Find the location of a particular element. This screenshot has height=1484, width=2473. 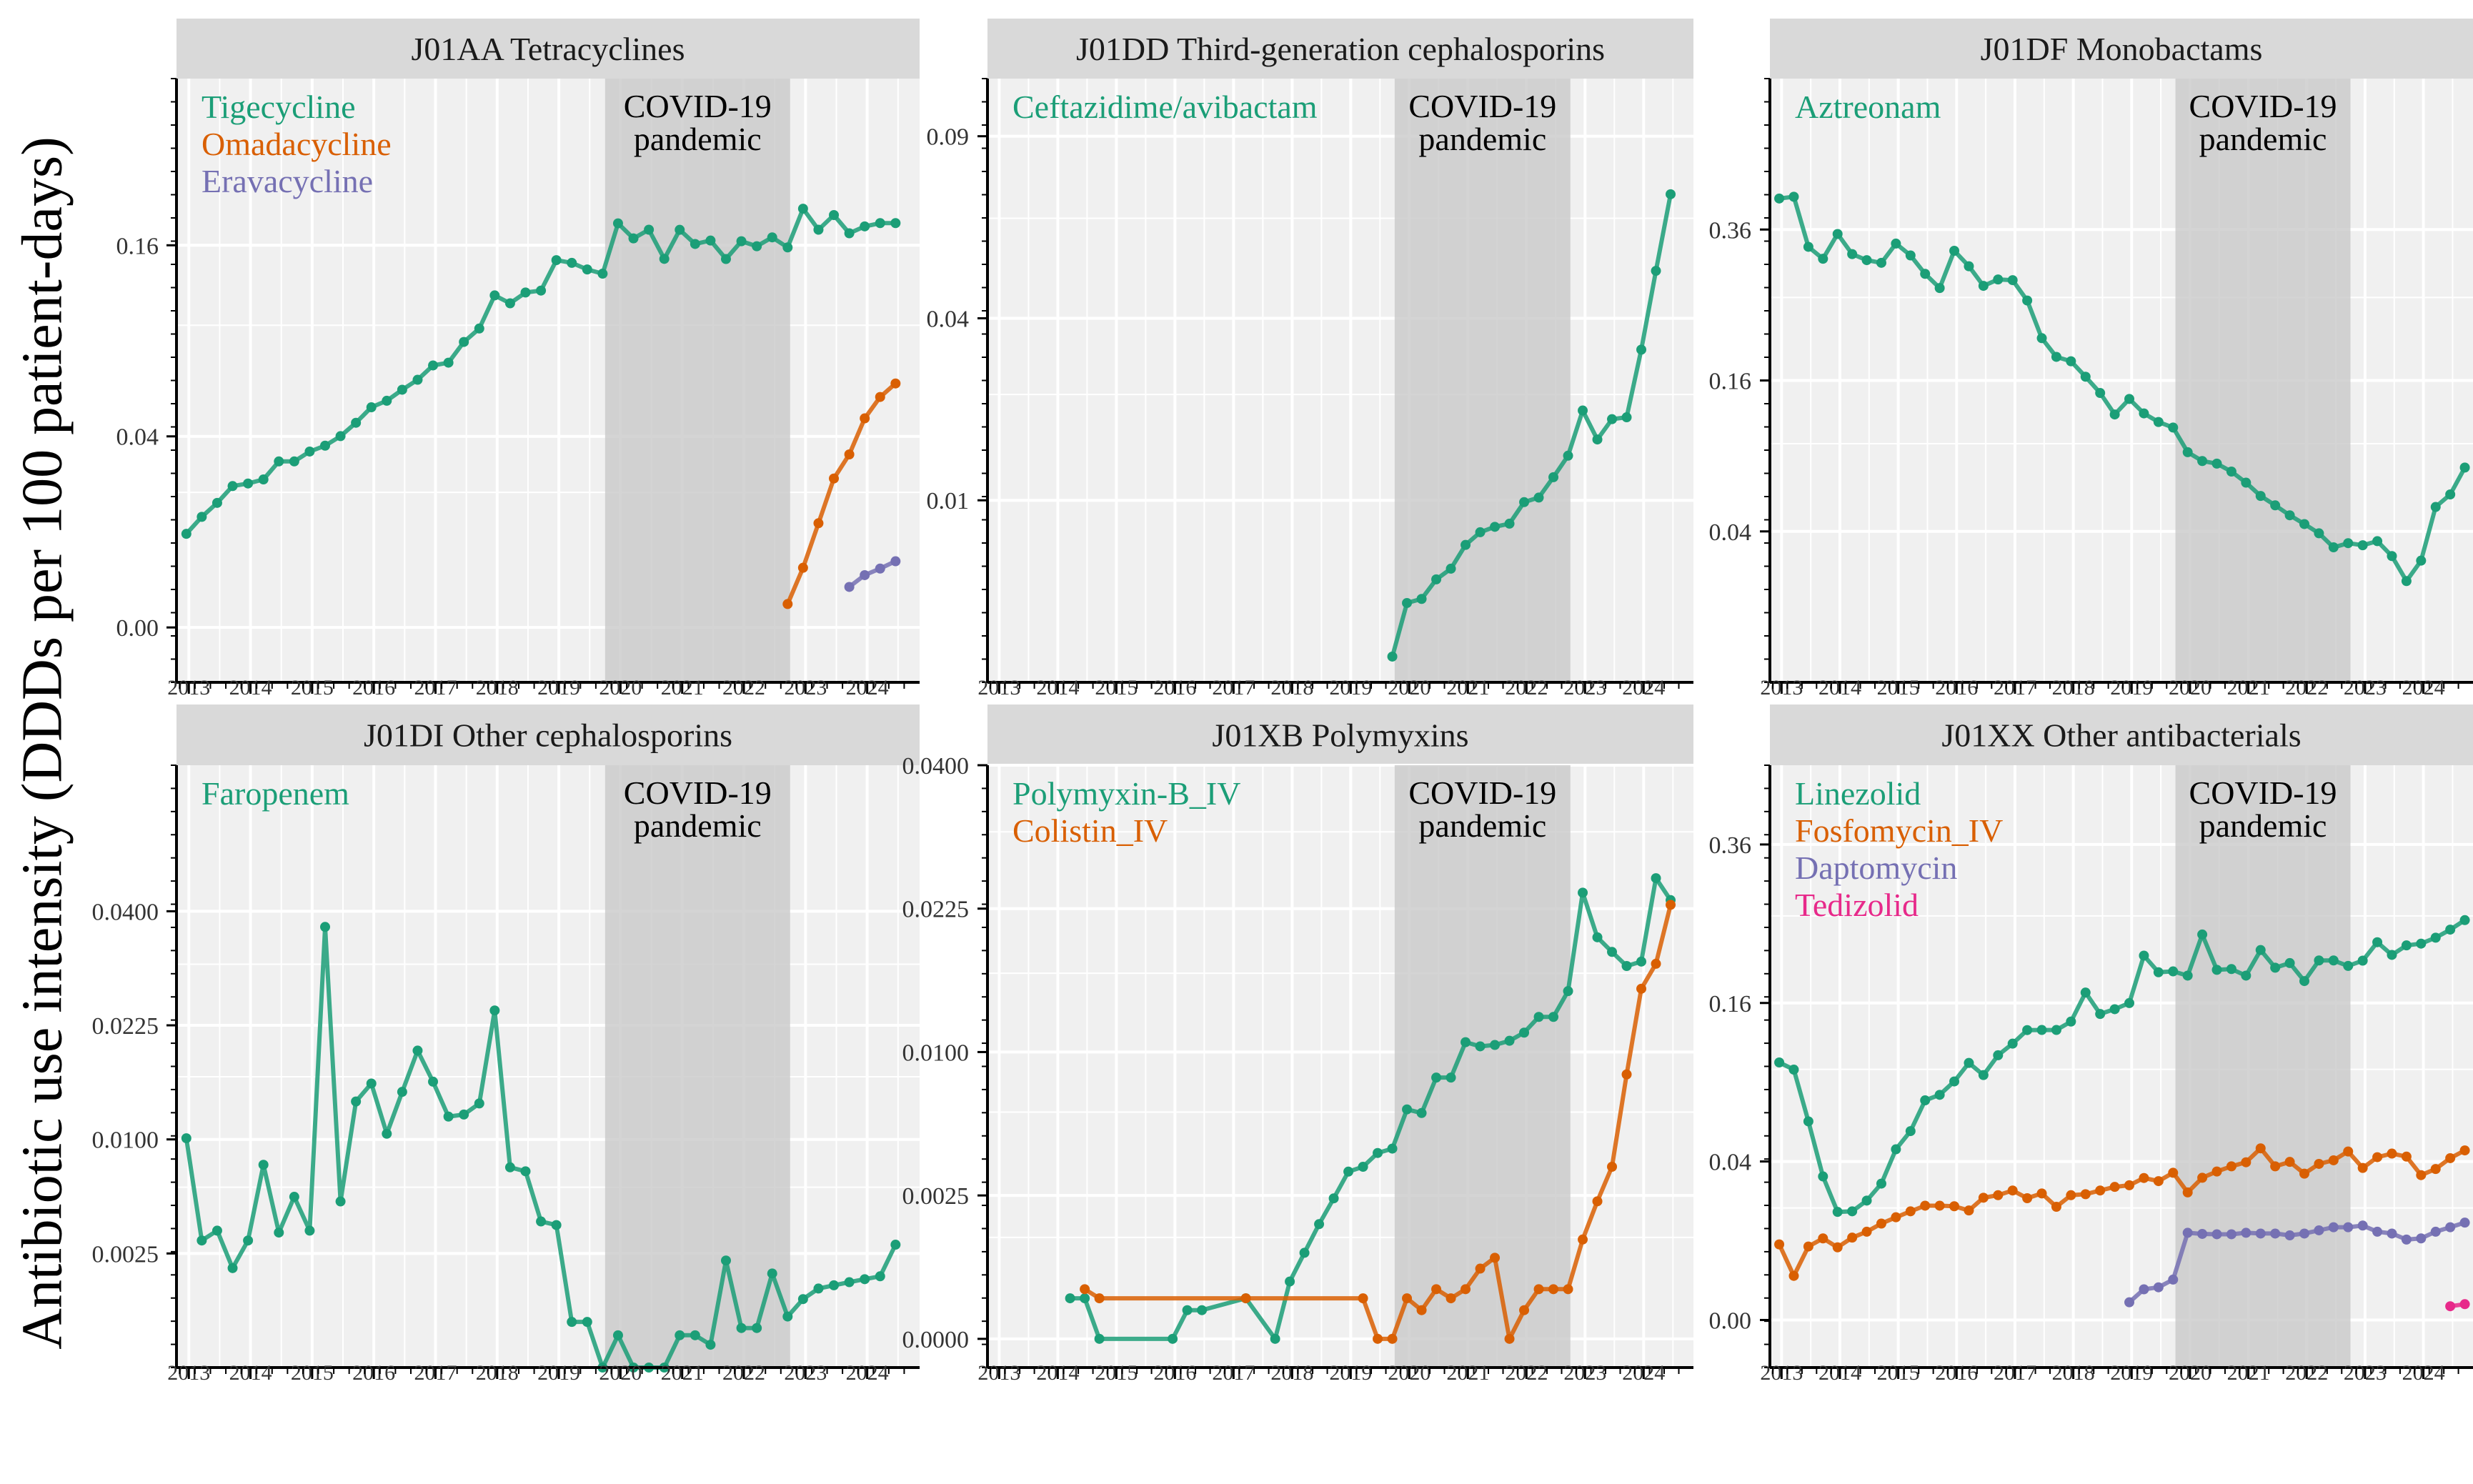

legend-entry: Tedizolid is located at coordinates (1857, 905).